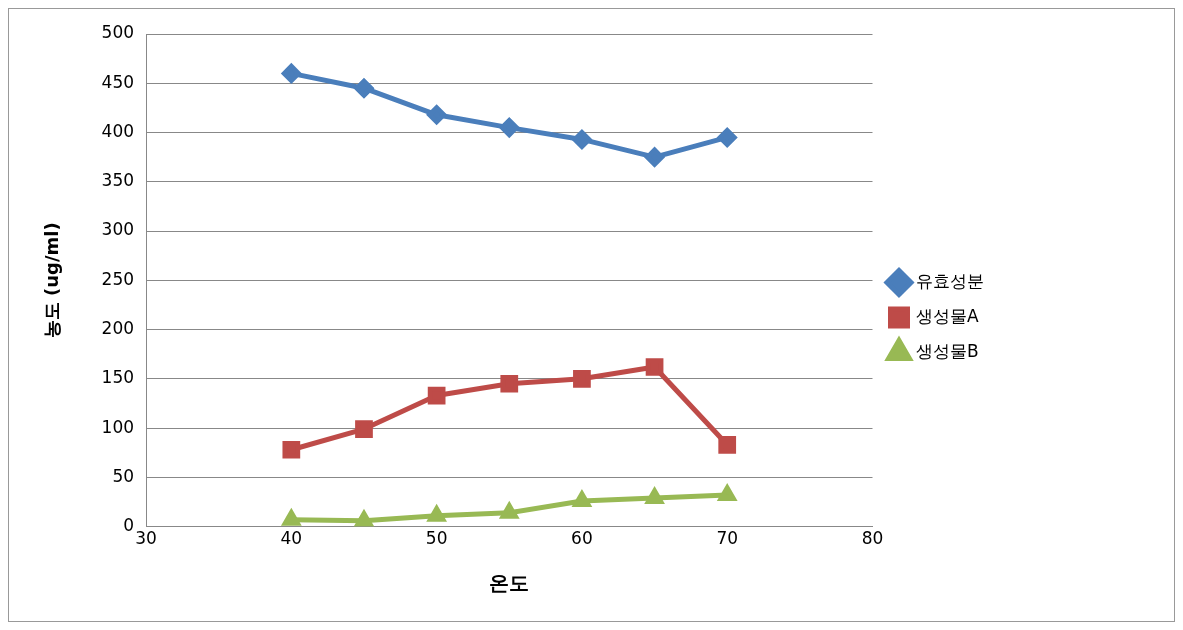 This screenshot has height=630, width=1183. What do you see at coordinates (118, 327) in the screenshot?
I see `y-tick-label: 200` at bounding box center [118, 327].